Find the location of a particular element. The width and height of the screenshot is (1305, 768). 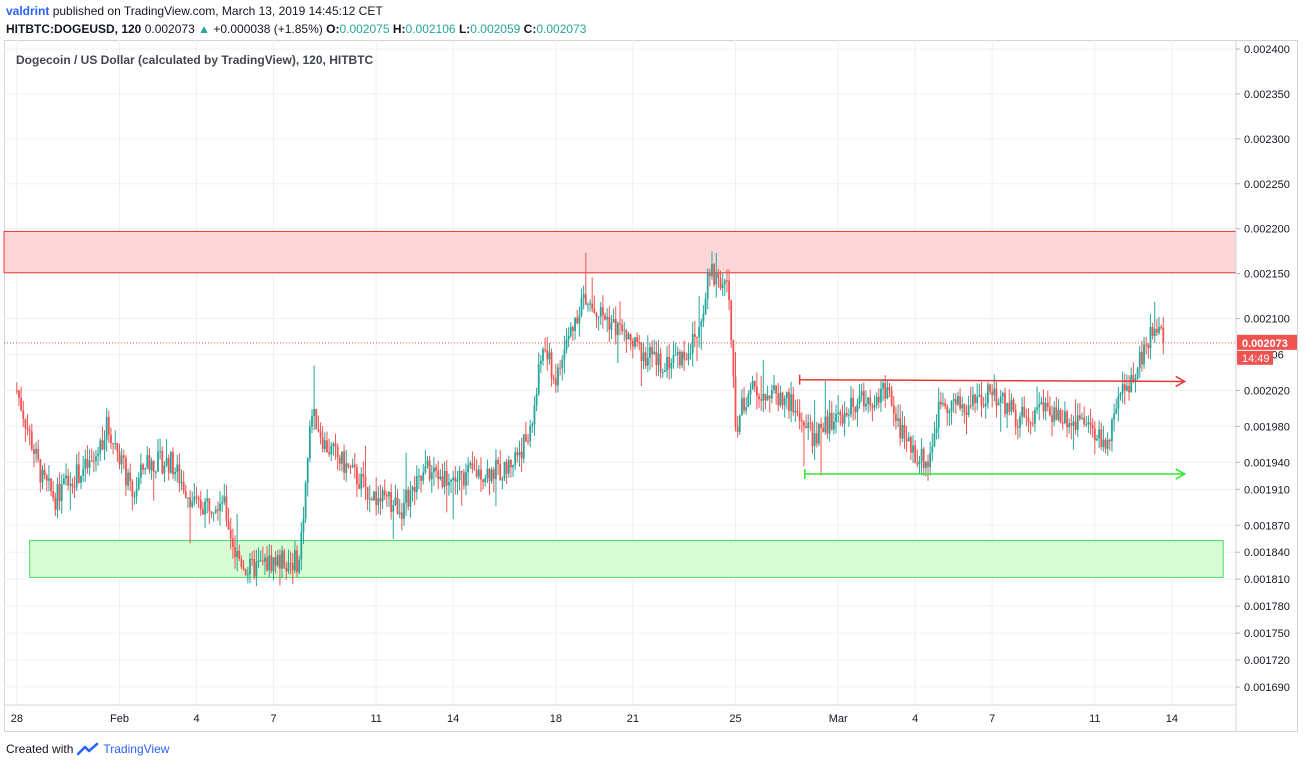

price-change: +0.000038 (+1.85%) is located at coordinates (268, 29).